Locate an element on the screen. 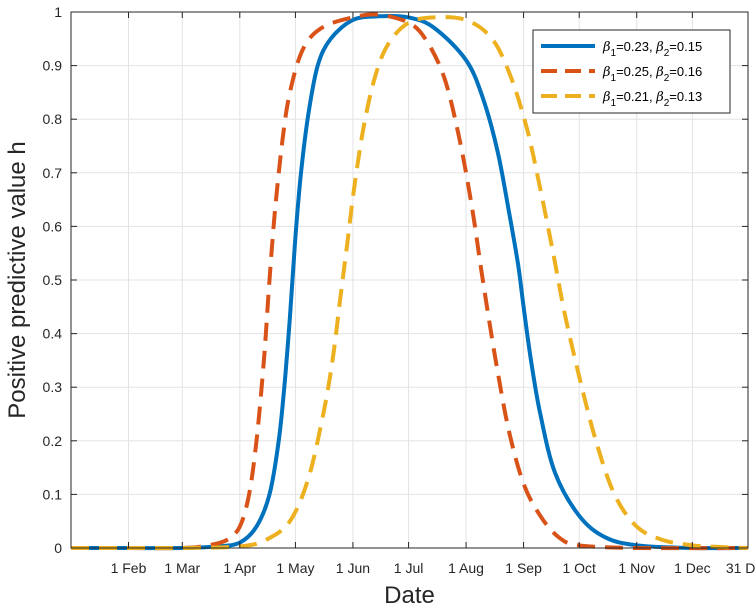  x-tick-label: 1 Jul is located at coordinates (409, 568).